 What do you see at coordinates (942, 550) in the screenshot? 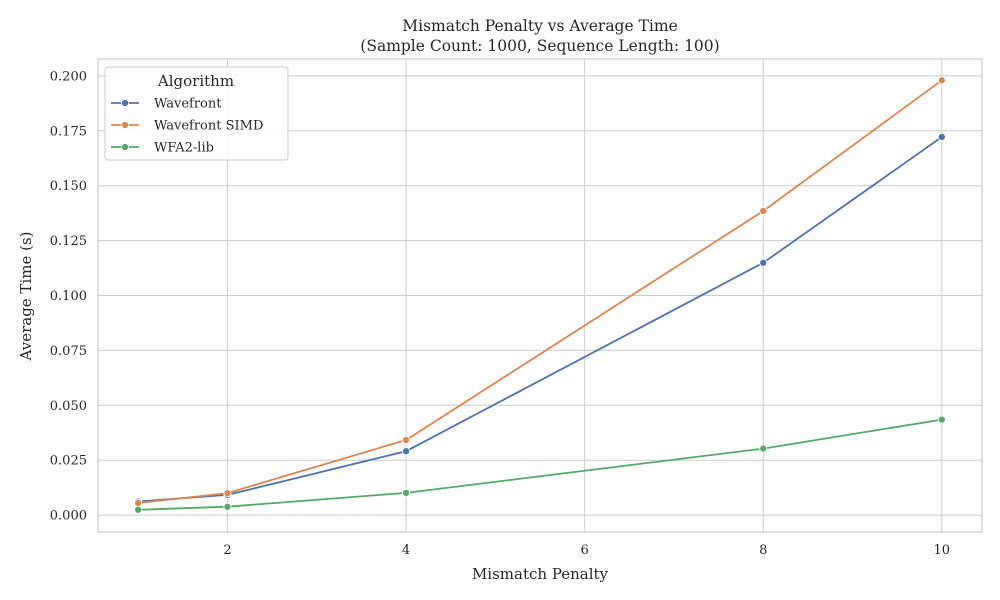
I see `x-tick-label: 10` at bounding box center [942, 550].